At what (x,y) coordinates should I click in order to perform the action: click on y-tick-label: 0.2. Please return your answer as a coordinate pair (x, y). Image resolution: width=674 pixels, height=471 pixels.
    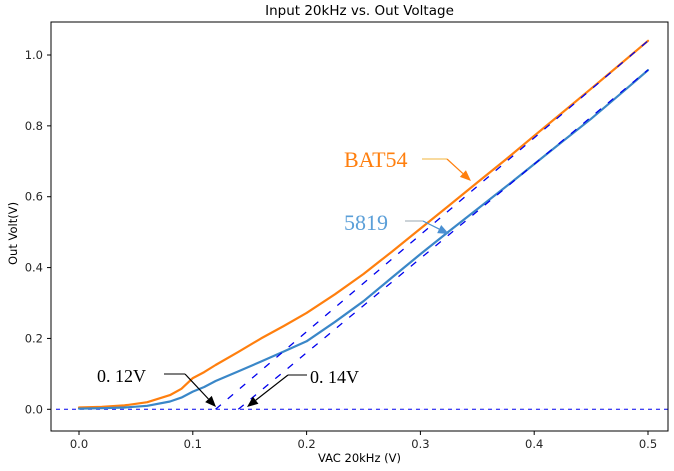
    Looking at the image, I should click on (34, 338).